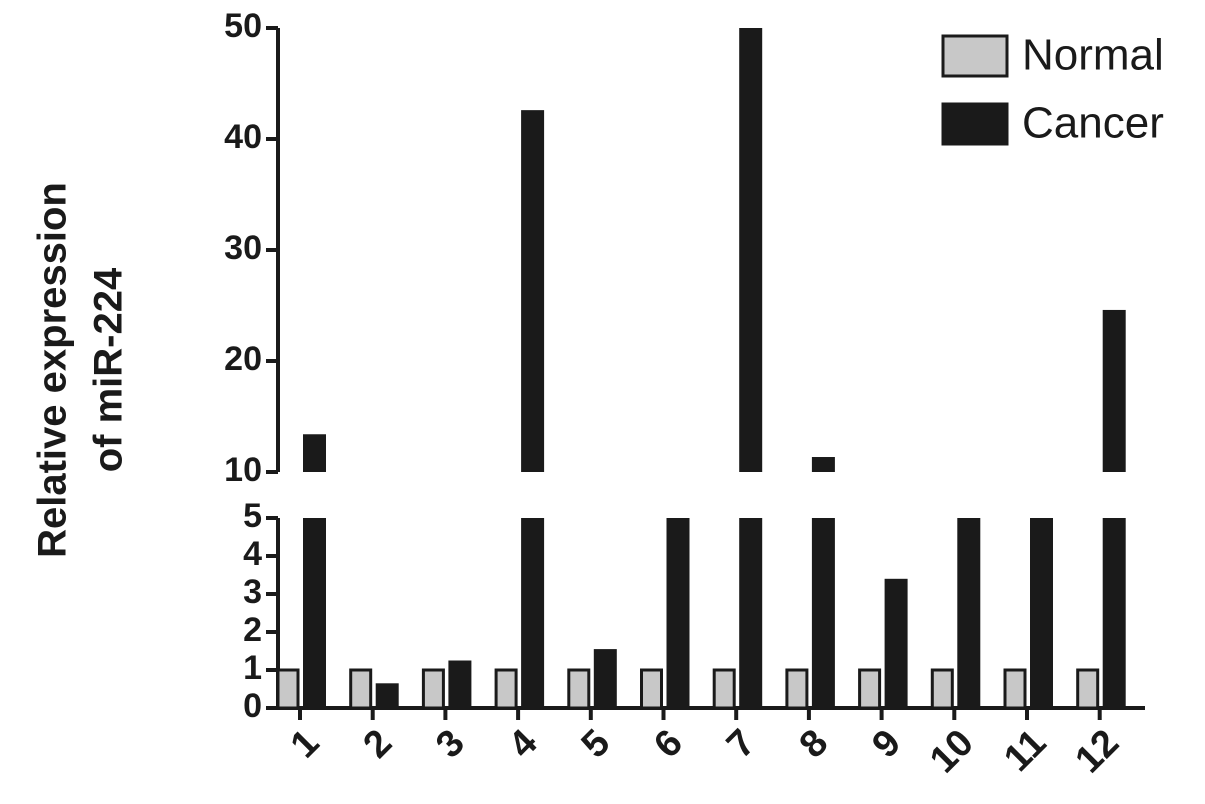  Describe the element at coordinates (886, 744) in the screenshot. I see `x-tick-label: 9` at that location.